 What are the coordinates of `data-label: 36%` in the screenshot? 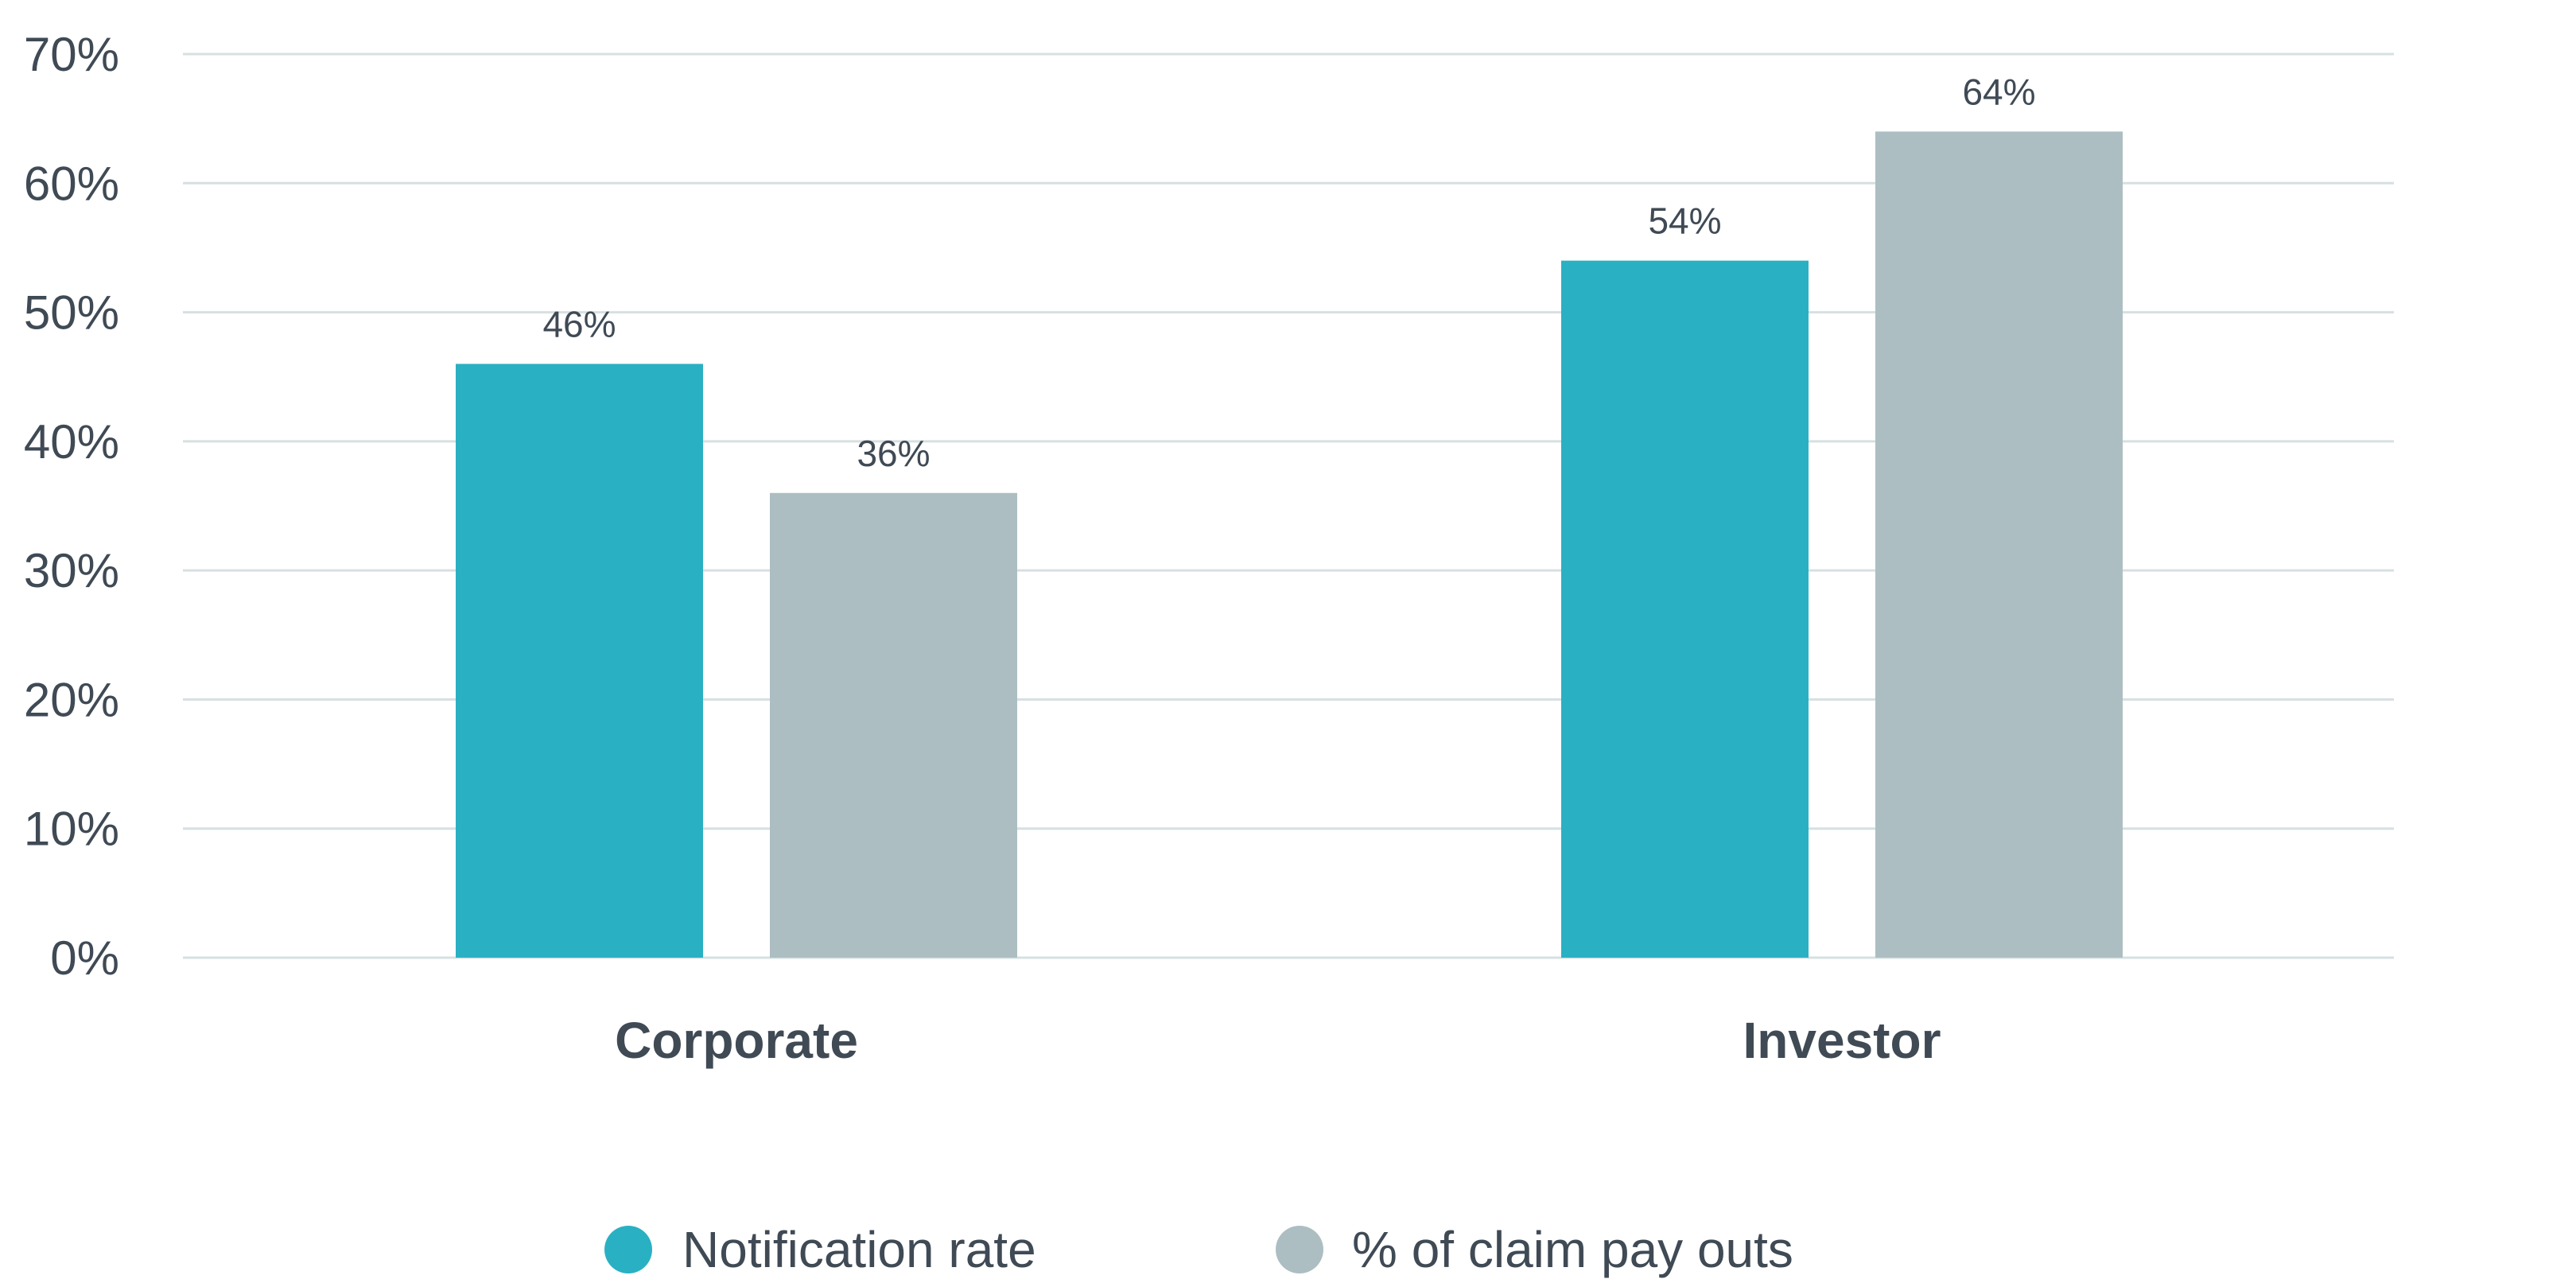 It's located at (893, 453).